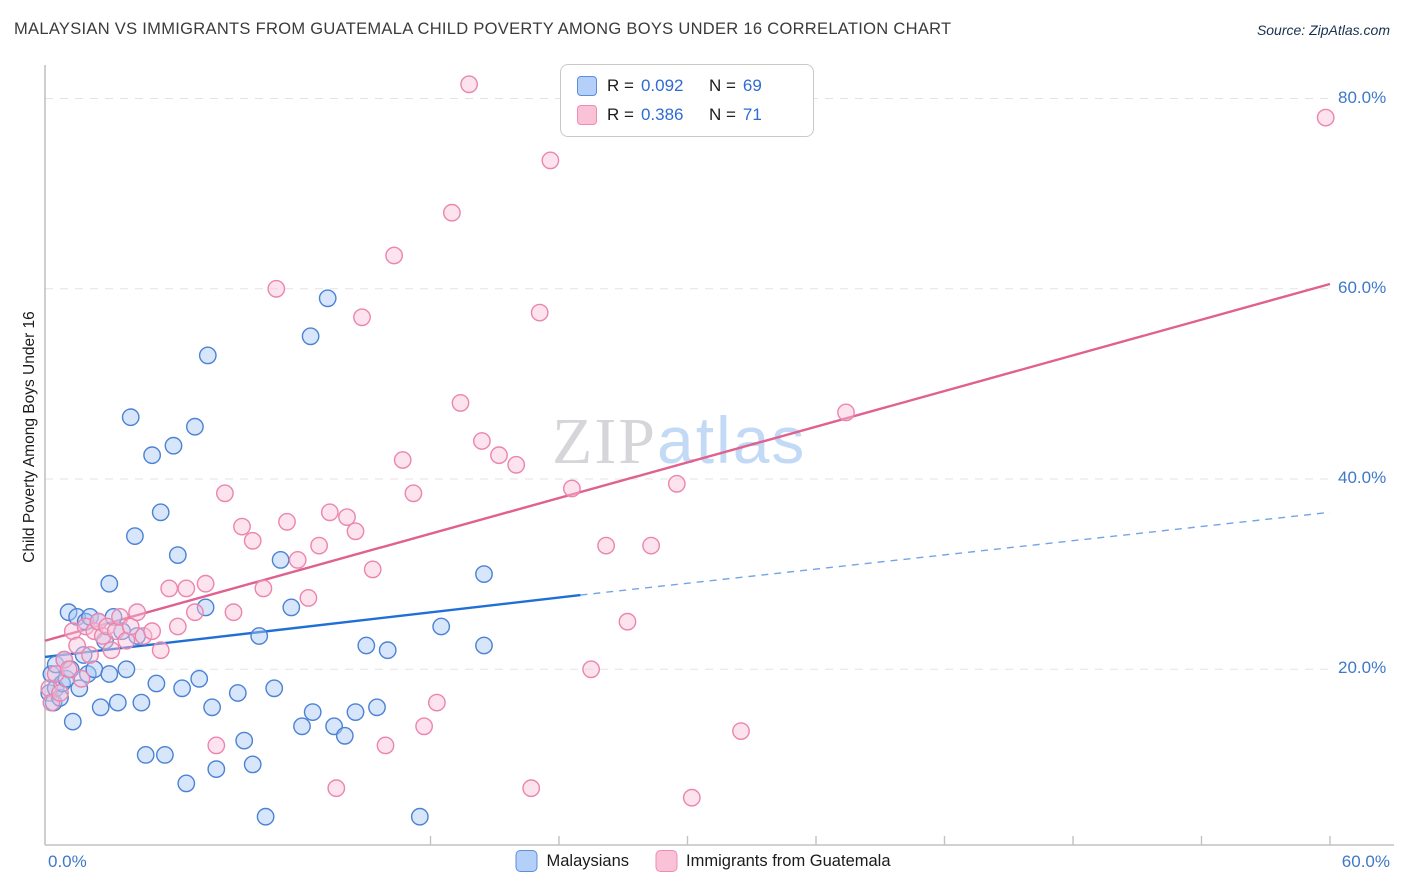 The image size is (1406, 892). Describe the element at coordinates (662, 85) in the screenshot. I see `r-value: 0.092` at that location.